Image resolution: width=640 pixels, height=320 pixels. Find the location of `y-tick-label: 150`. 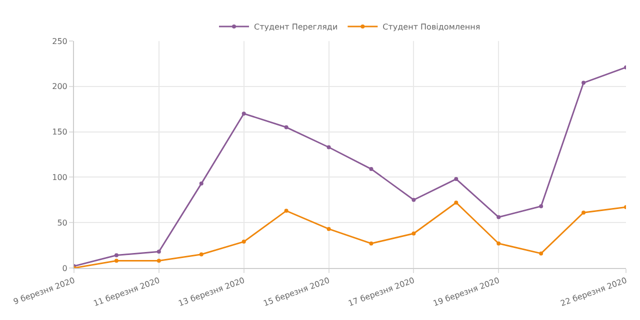

y-tick-label: 150 is located at coordinates (60, 132).